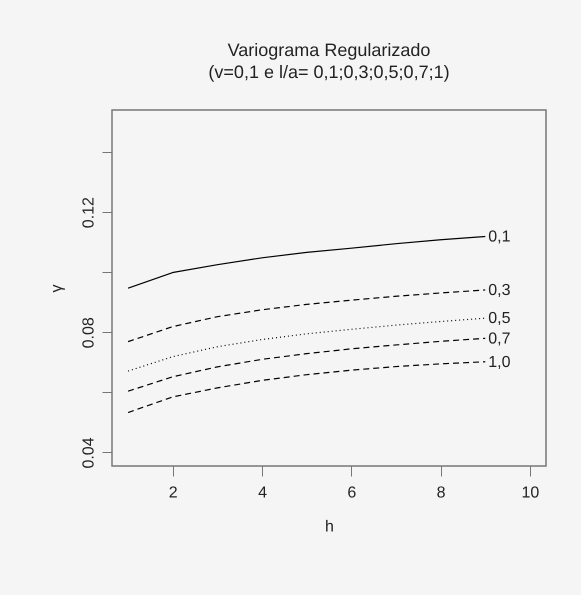  Describe the element at coordinates (329, 527) in the screenshot. I see `x-axis-title: h` at that location.